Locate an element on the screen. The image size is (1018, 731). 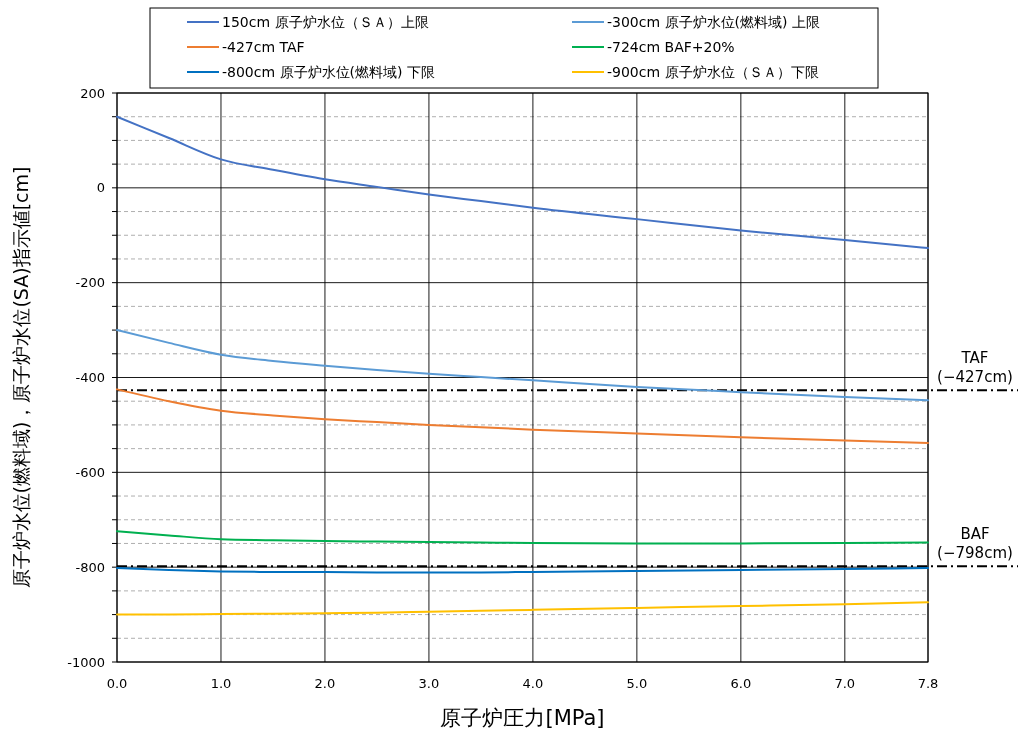
y-axis-title: 原子炉水位(燃料域)，原子炉水位(SA)指示値[cm] is located at coordinates (21, 377).